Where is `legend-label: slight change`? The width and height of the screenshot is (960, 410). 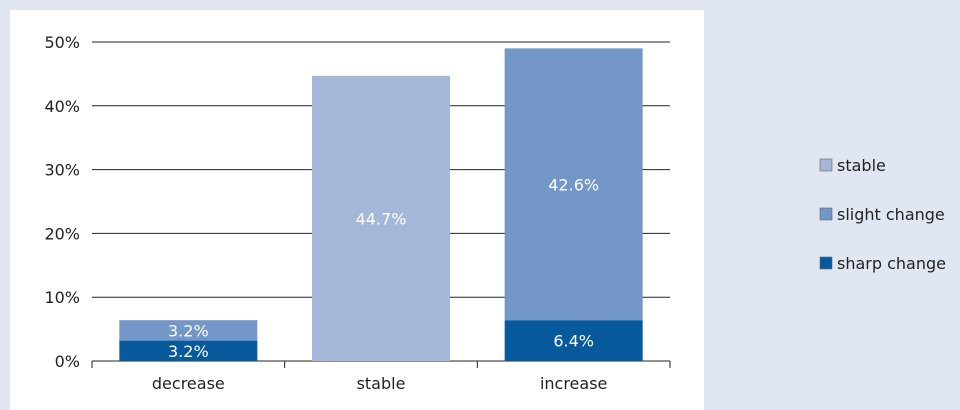
legend-label: slight change is located at coordinates (891, 214).